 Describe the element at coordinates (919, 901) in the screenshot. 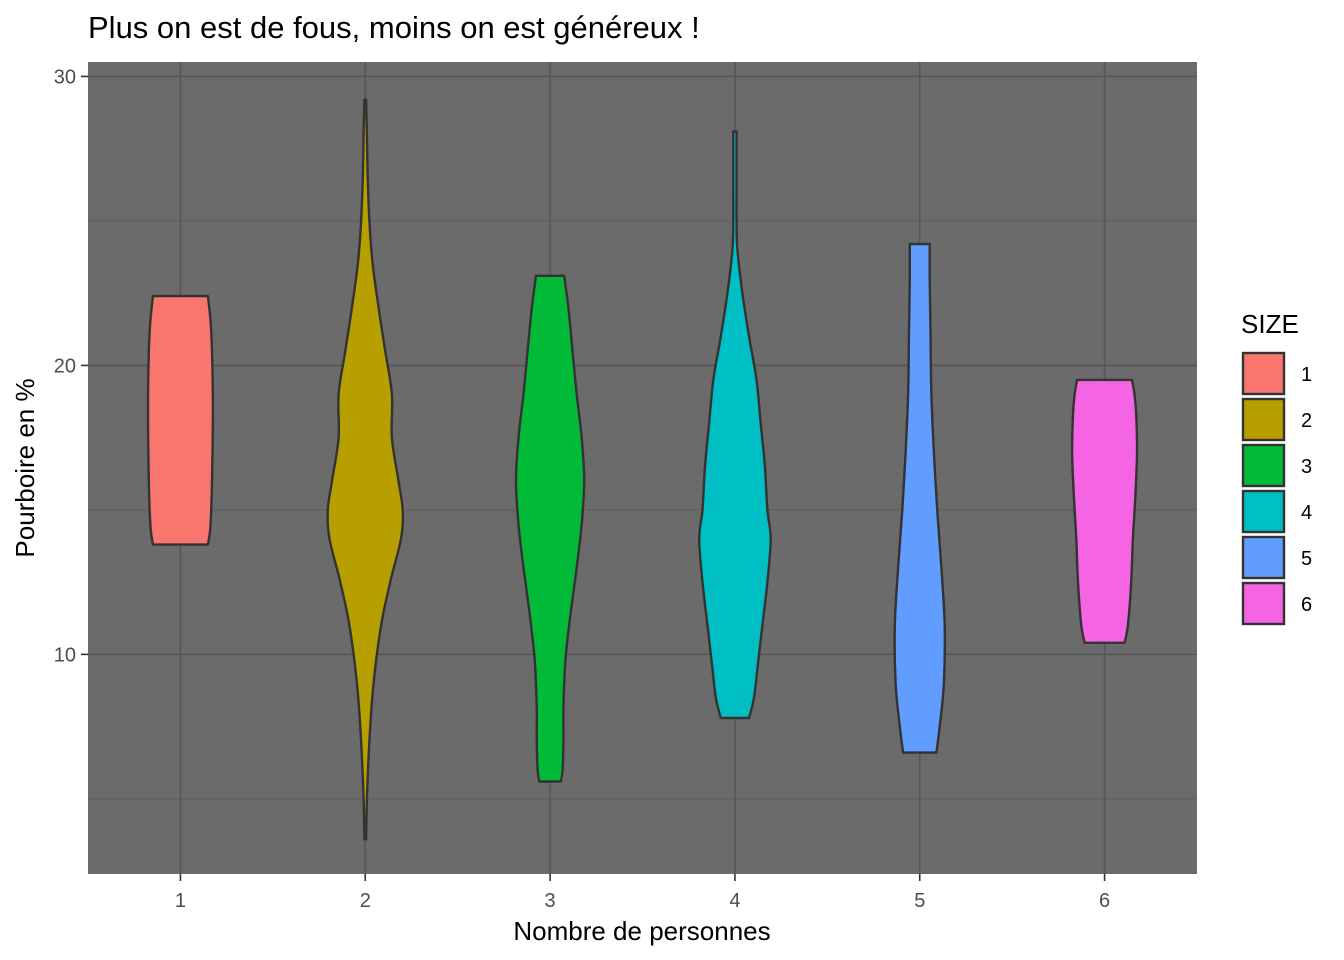

I see `x-tick-label: 5` at that location.